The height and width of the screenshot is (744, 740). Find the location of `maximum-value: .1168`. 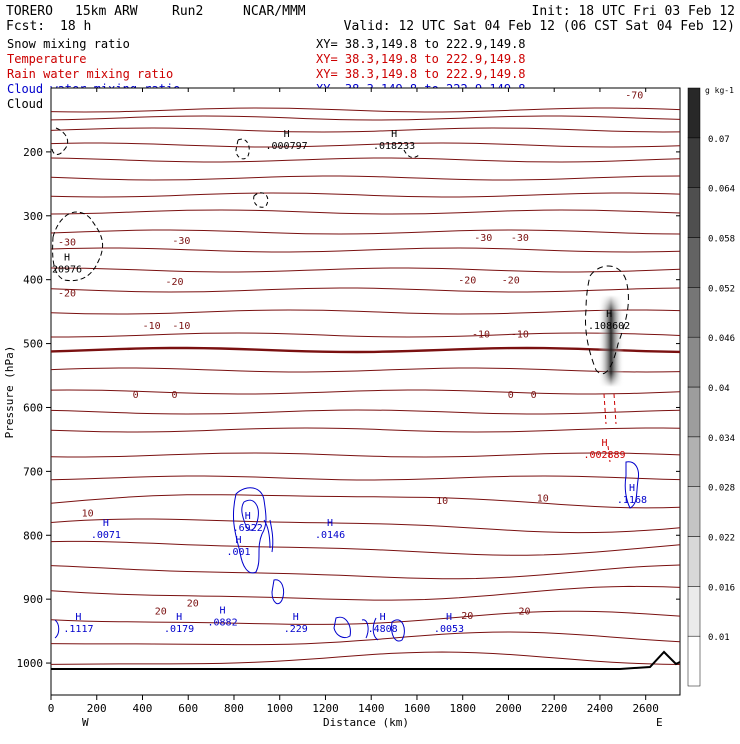

maximum-value: .1168 is located at coordinates (632, 500).